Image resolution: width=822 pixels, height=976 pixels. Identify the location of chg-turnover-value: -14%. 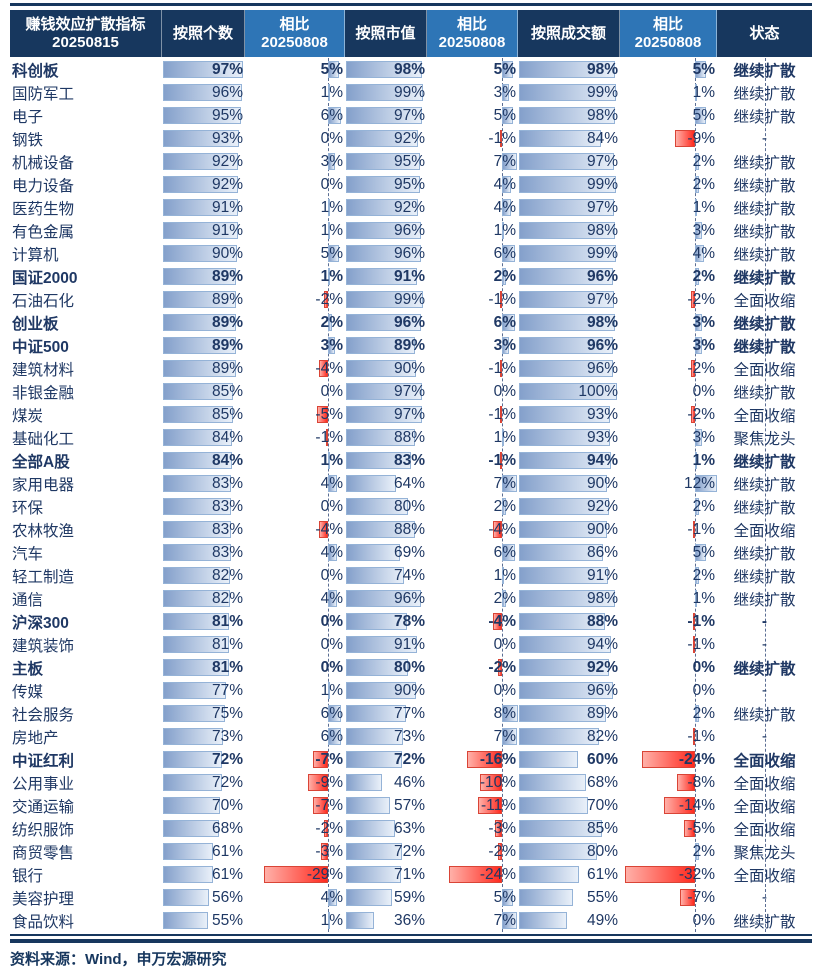
(696, 805).